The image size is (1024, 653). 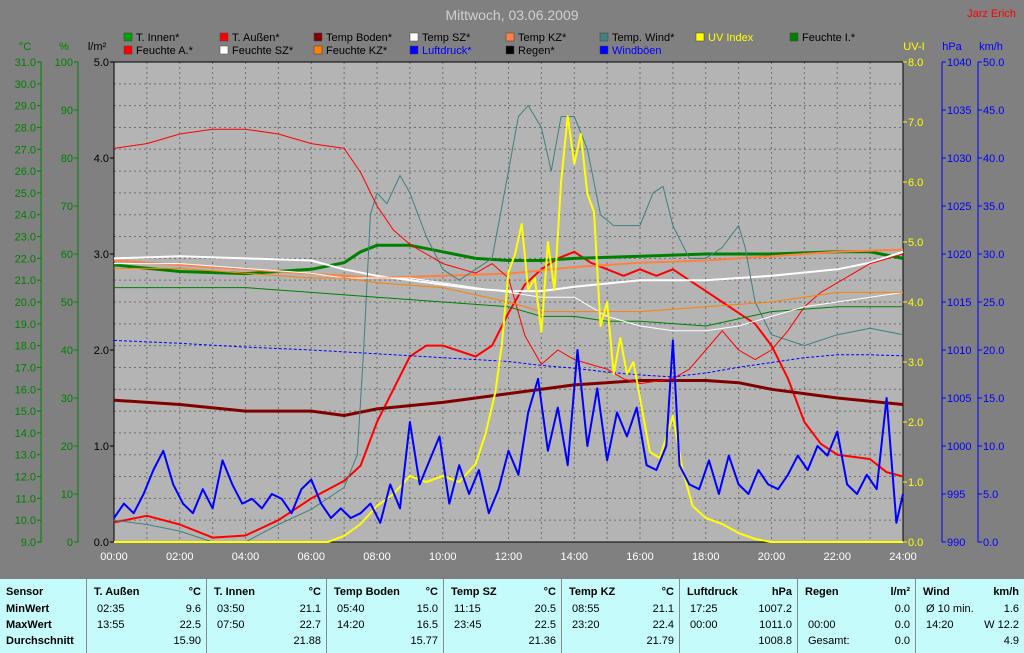 I want to click on stats-min-time: 03:50, so click(x=231, y=609).